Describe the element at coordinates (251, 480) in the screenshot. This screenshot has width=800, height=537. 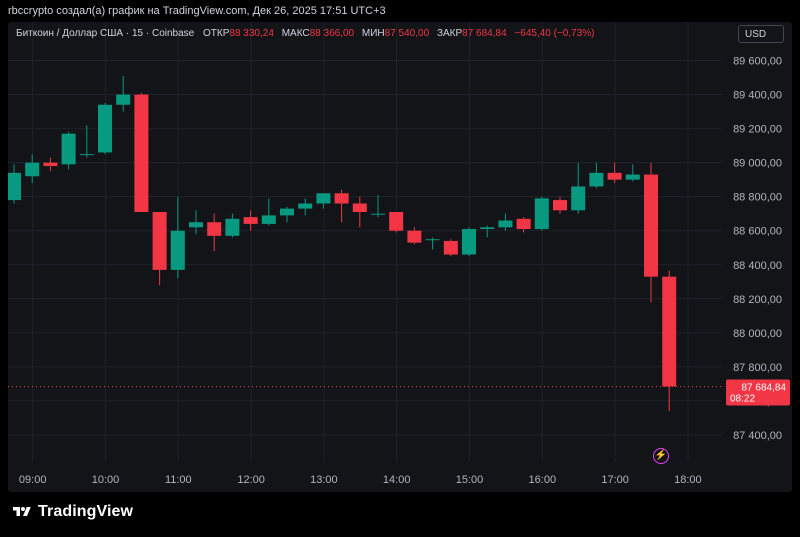
I see `x-tick-label: 12:00` at that location.